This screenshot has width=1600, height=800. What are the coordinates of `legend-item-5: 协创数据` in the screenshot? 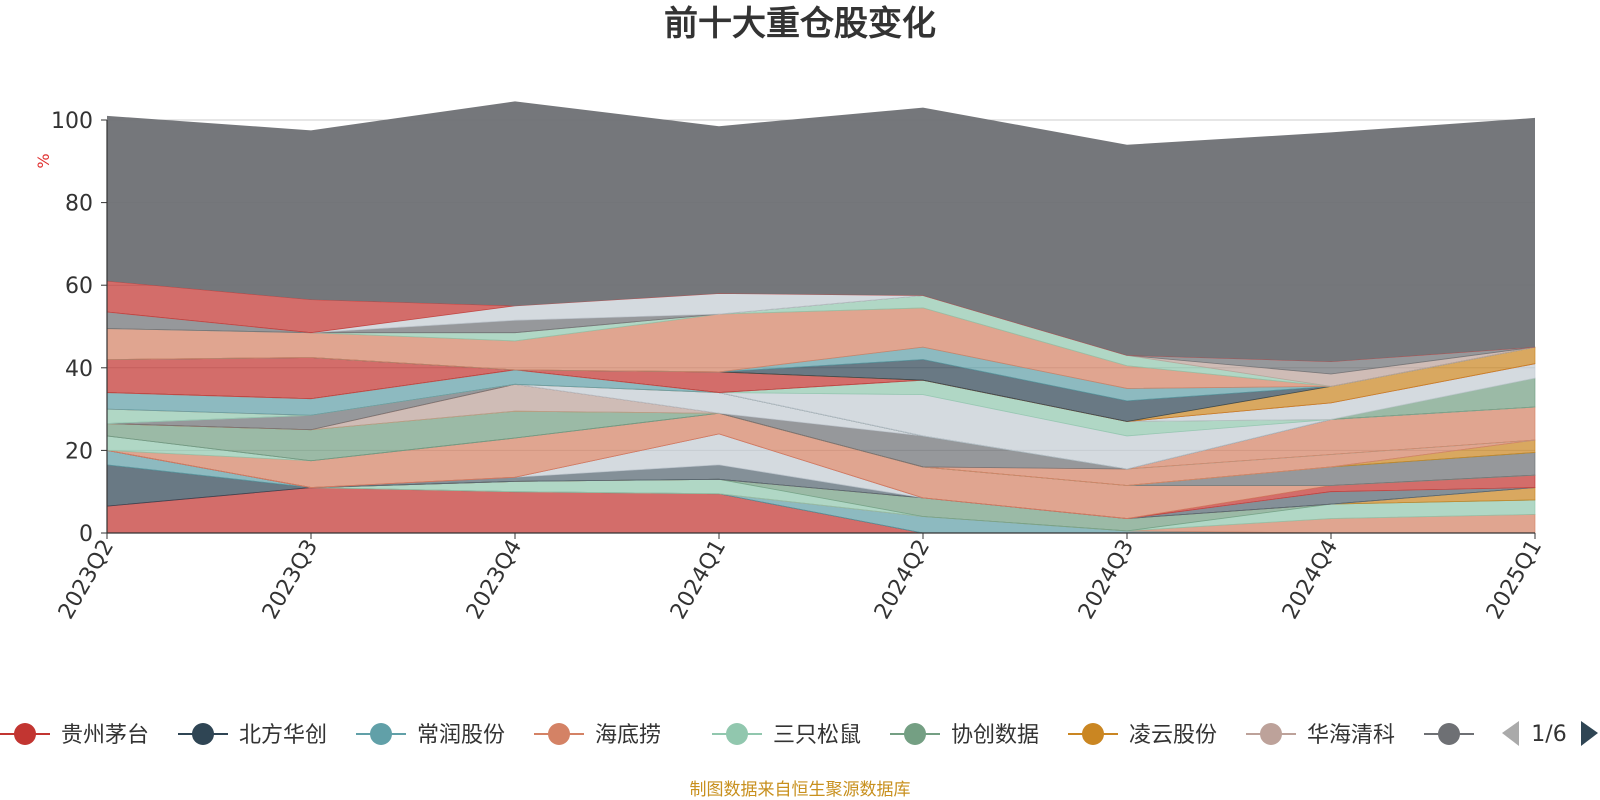 It's located at (964, 735).